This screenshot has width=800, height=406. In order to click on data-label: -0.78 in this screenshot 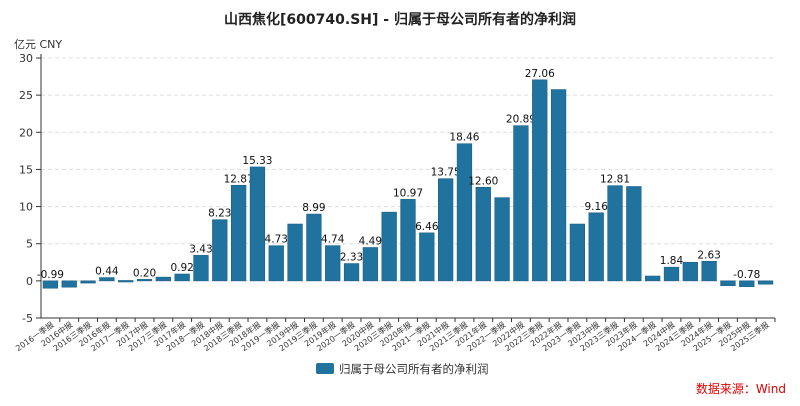, I will do `click(746, 275)`.